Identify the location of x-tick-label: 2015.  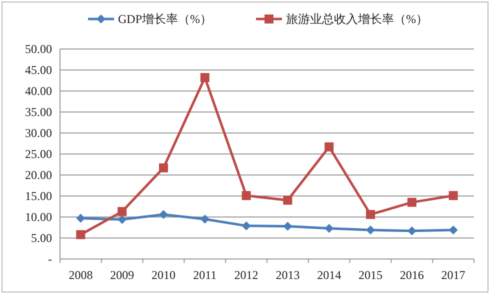
(370, 275).